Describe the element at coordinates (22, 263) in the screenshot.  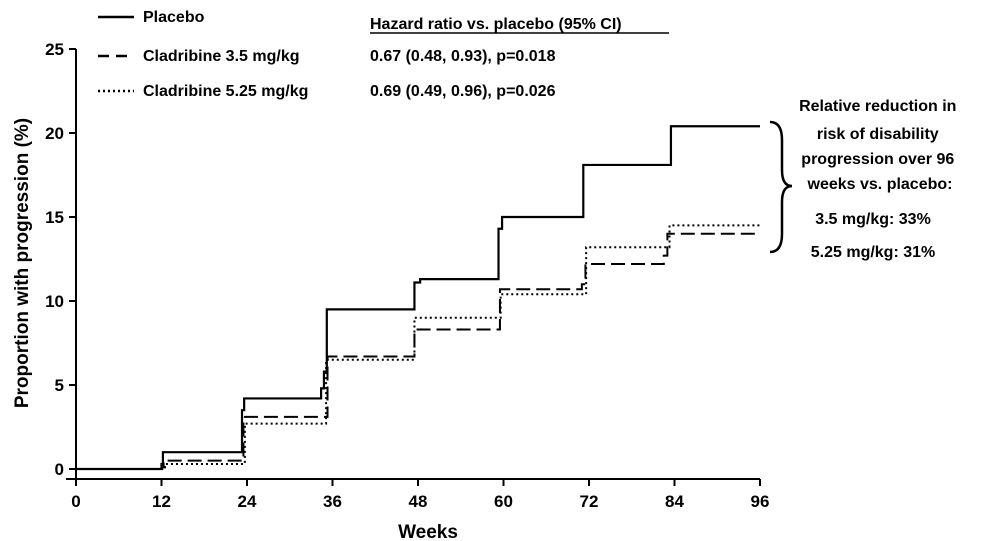
I see `y-axis-title: Proportion with progression (%)` at that location.